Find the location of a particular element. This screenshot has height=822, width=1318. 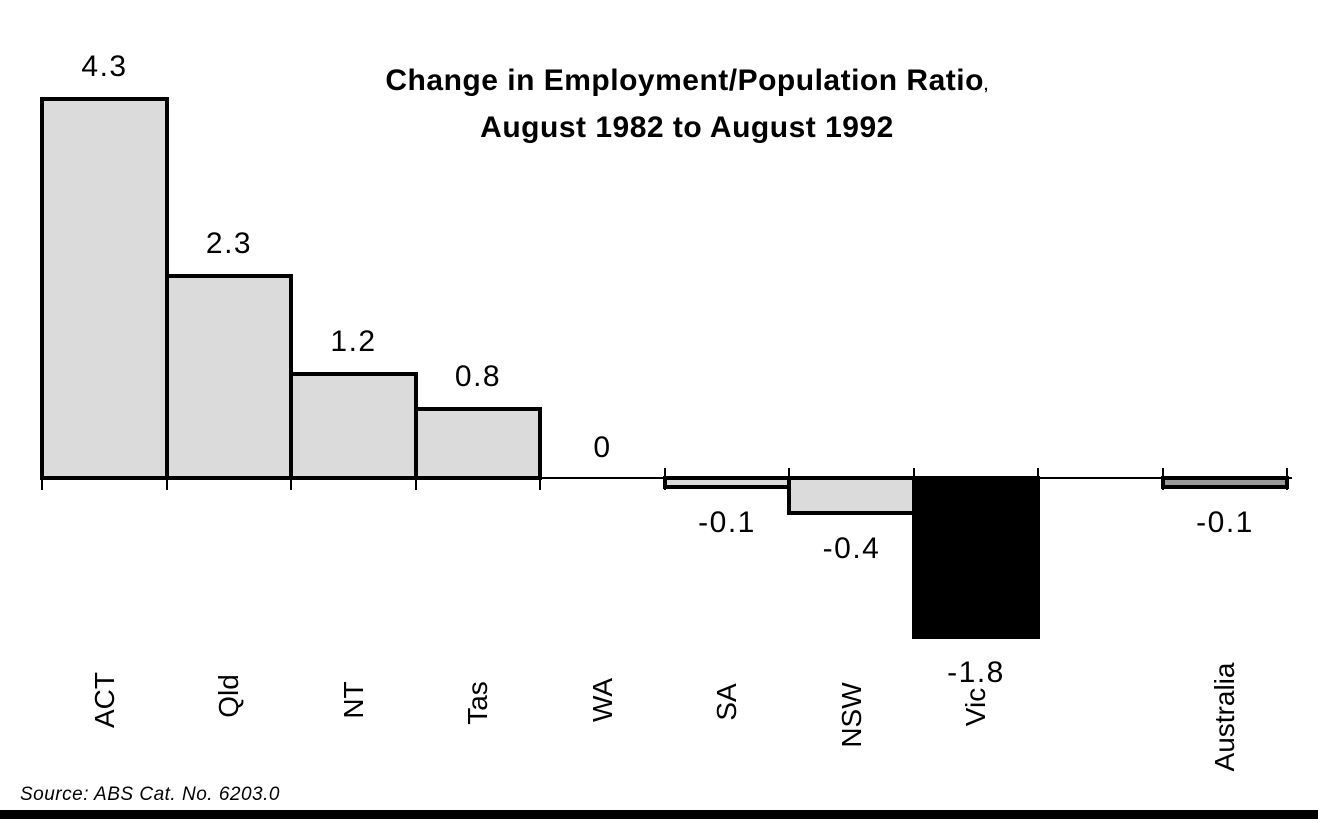

axis-label-nsw: NSW is located at coordinates (851, 715).